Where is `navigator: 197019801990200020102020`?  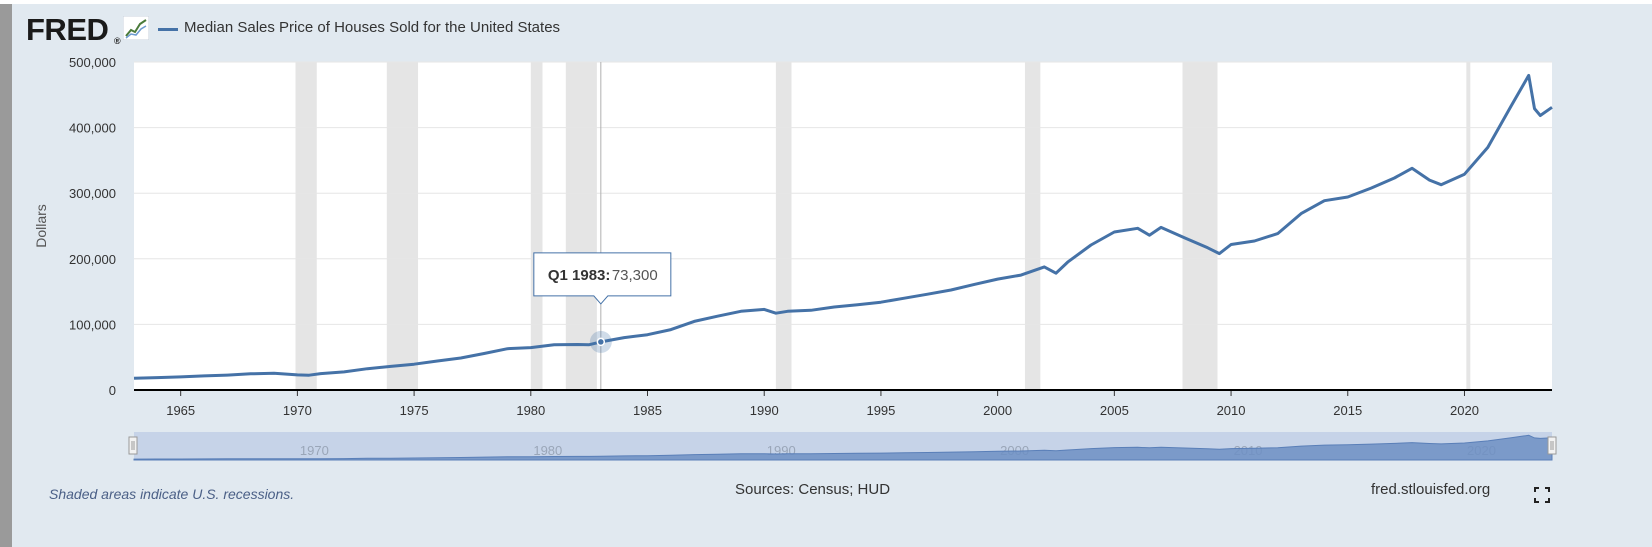 navigator: 197019801990200020102020 is located at coordinates (842, 446).